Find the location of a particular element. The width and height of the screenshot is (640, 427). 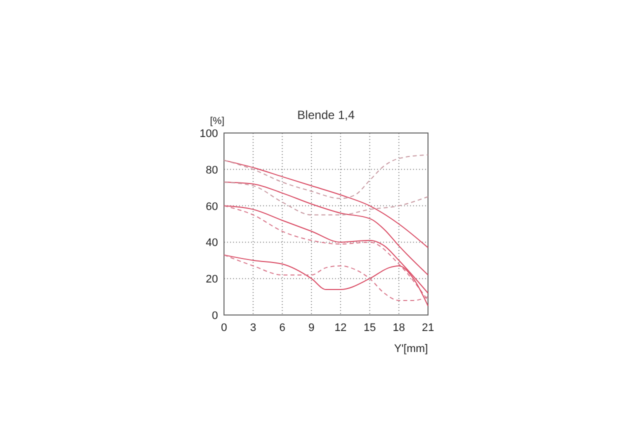

x-tick-label: 0 is located at coordinates (224, 328).